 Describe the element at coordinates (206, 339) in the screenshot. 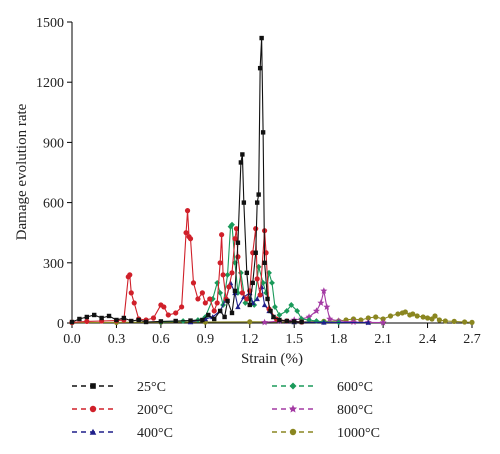

I see `x-tick-label: 0.9` at that location.